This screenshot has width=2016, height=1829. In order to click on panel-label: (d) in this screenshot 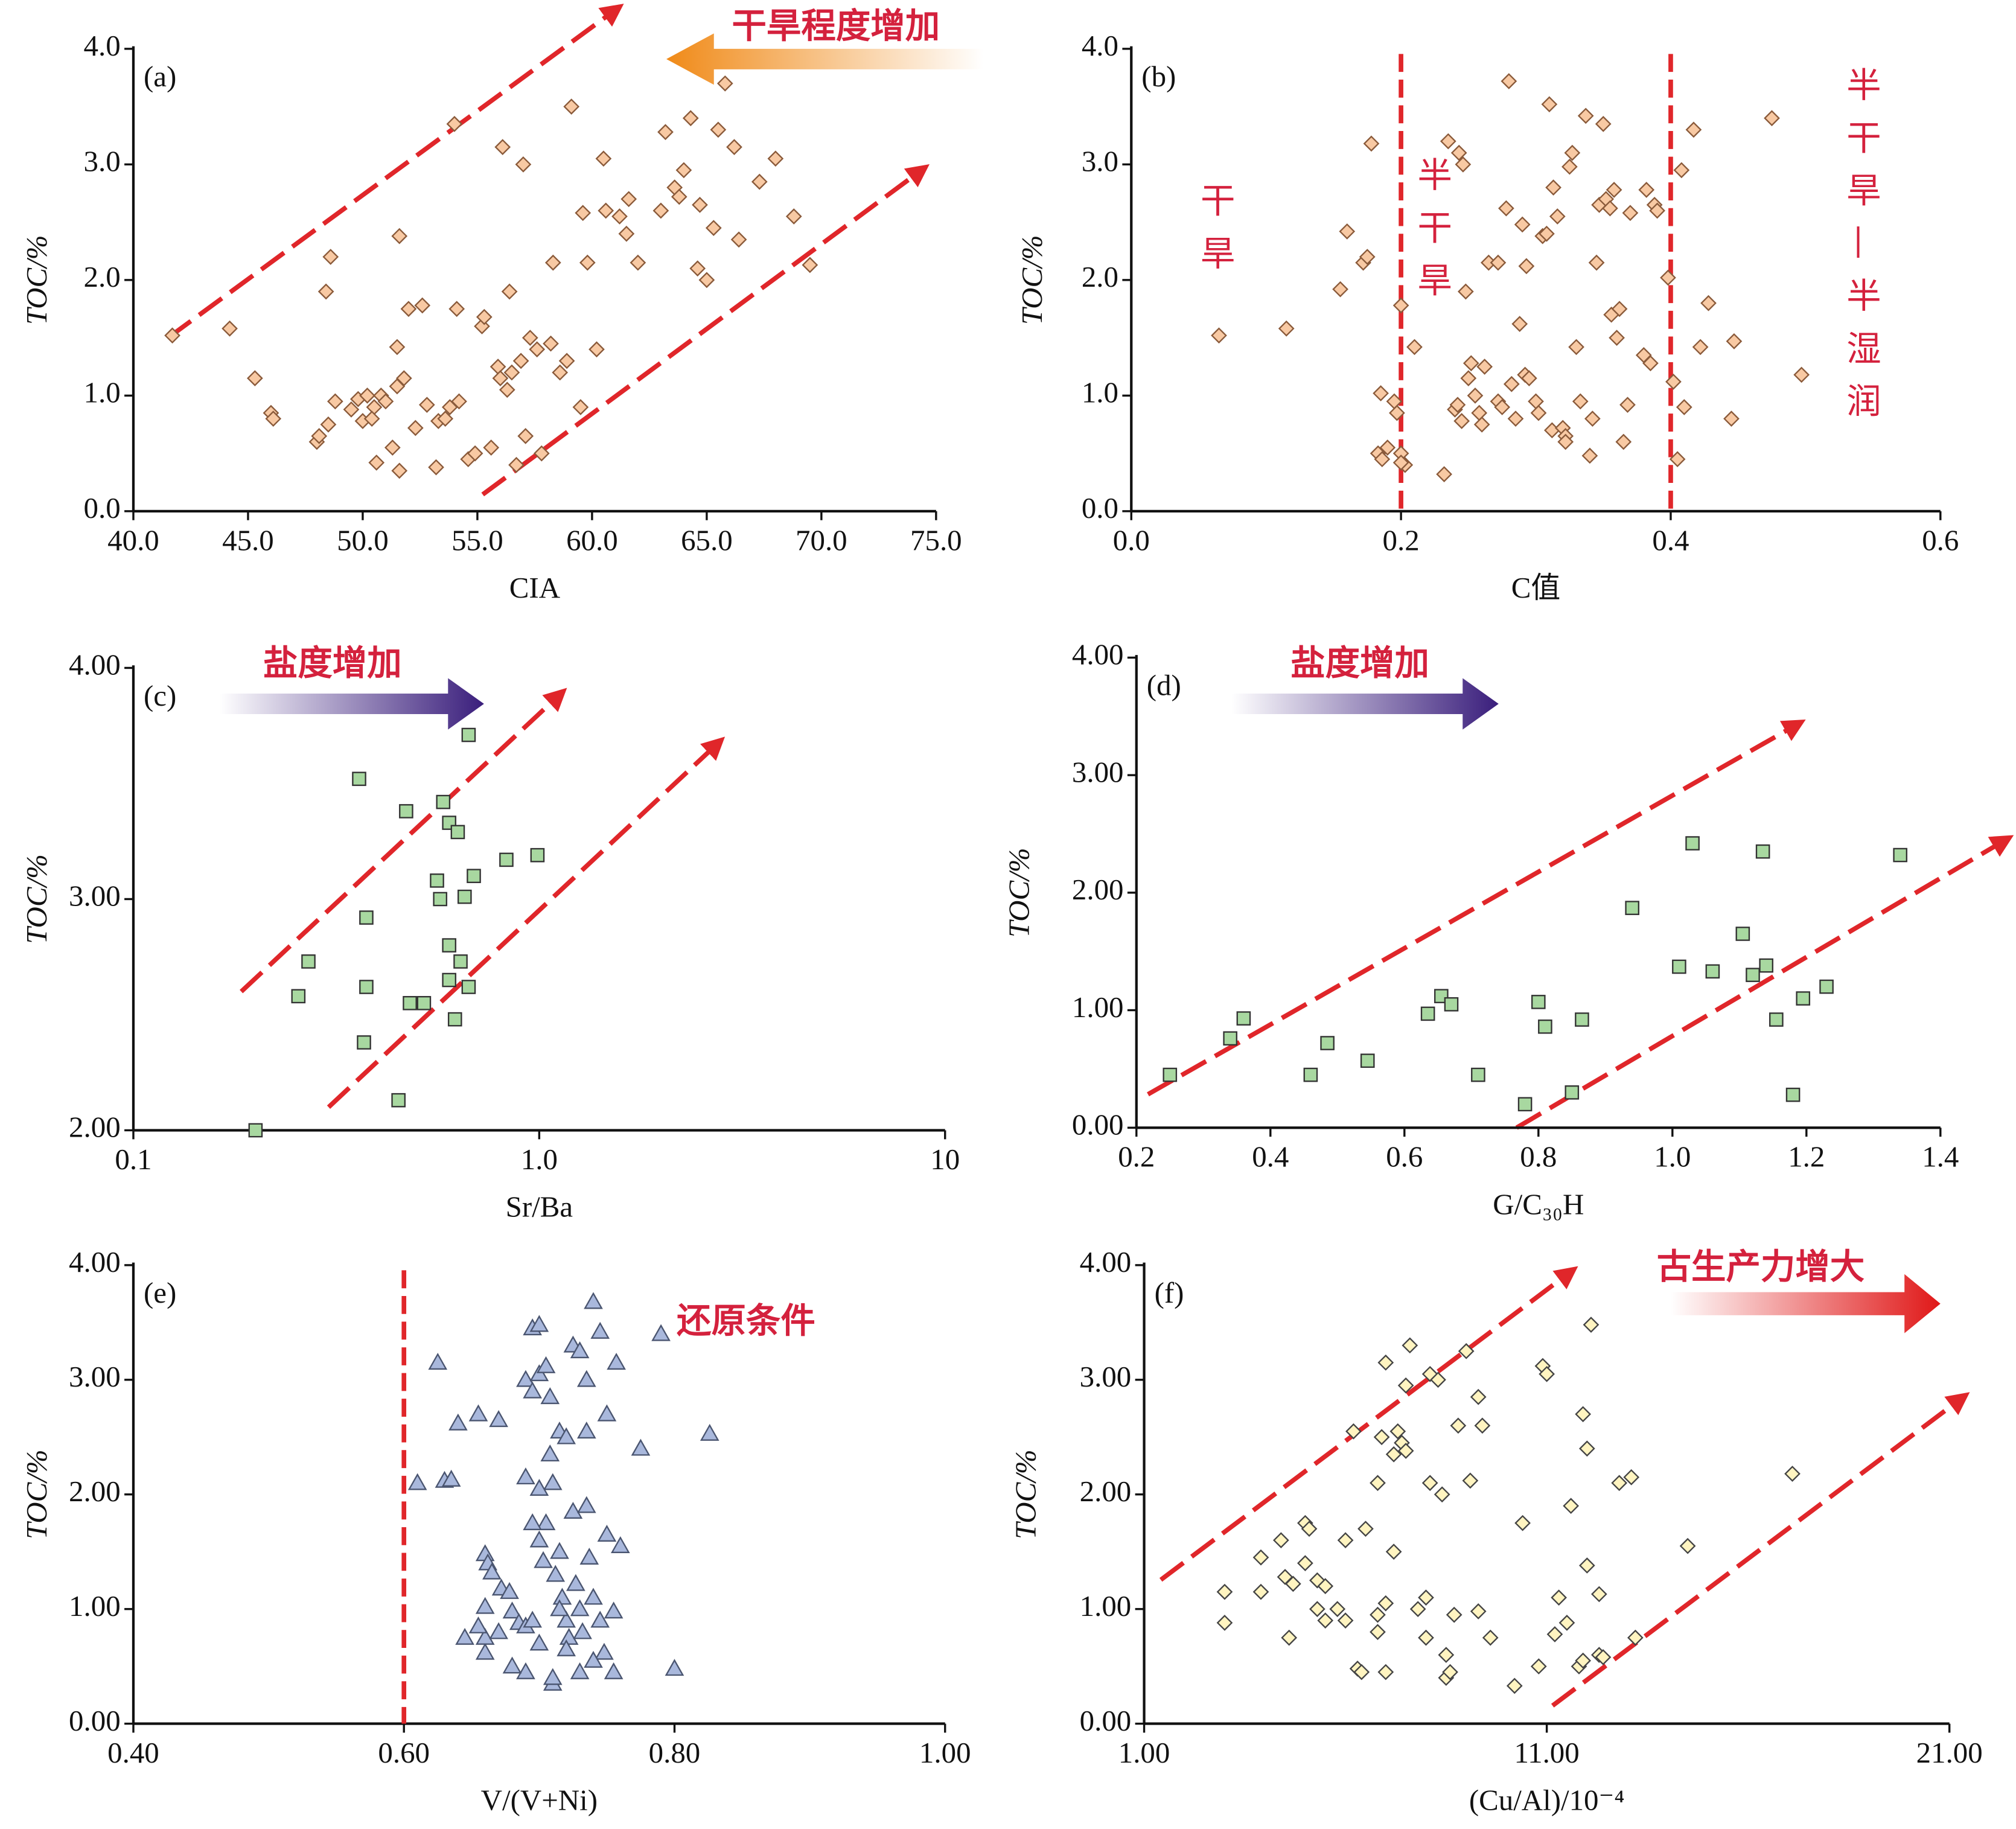, I will do `click(1164, 686)`.